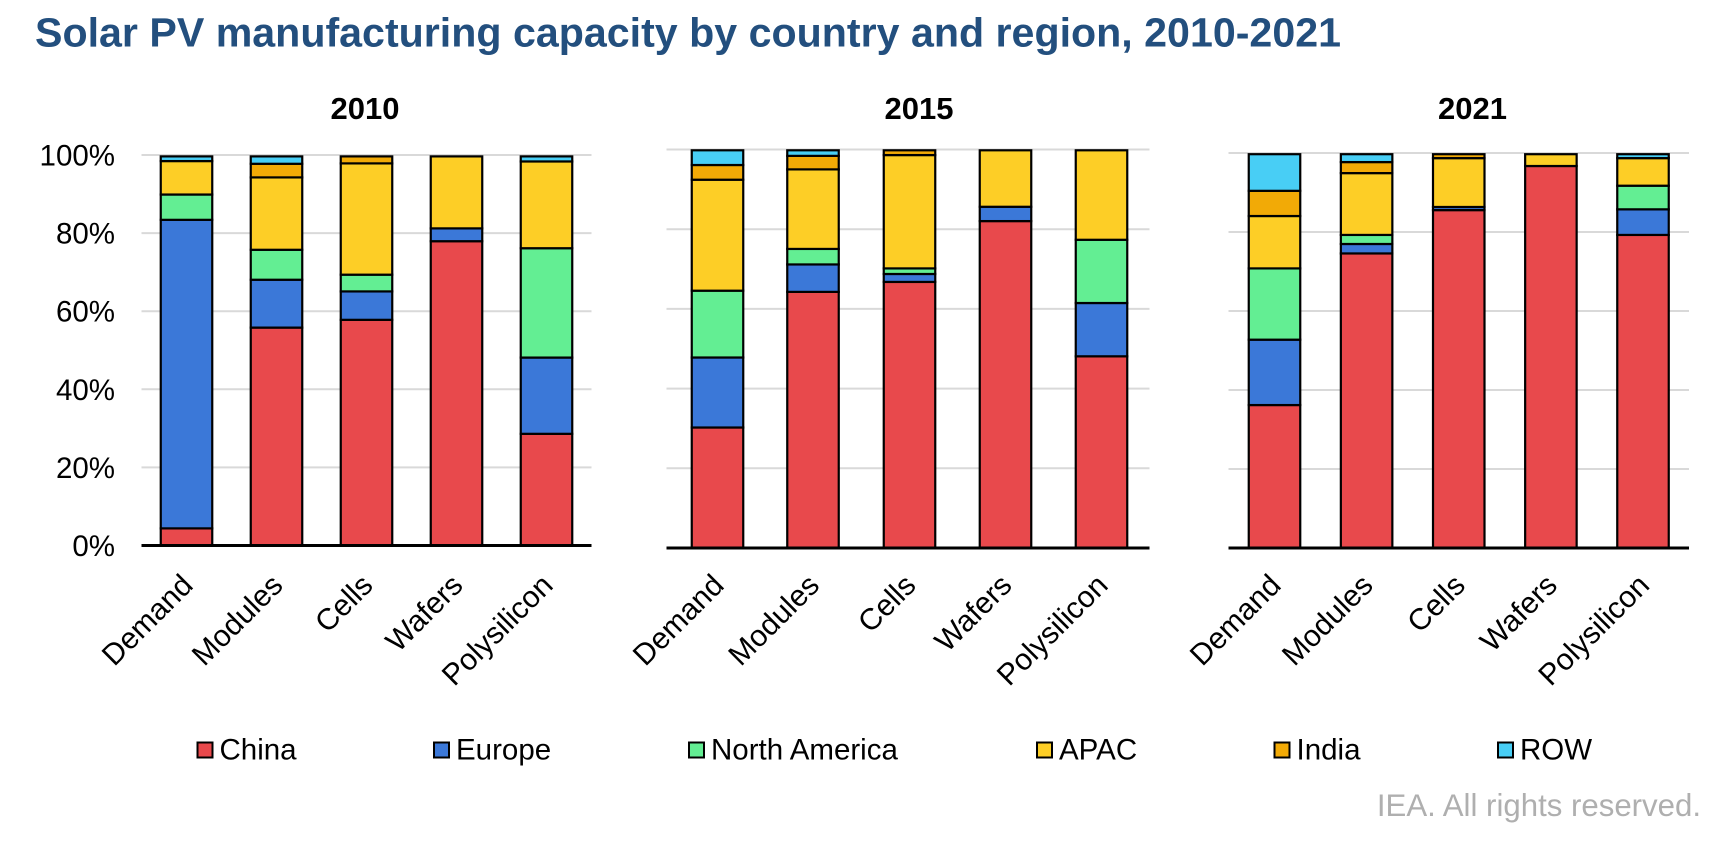 This screenshot has width=1732, height=861. What do you see at coordinates (804, 750) in the screenshot?
I see `svg-text: North America` at bounding box center [804, 750].